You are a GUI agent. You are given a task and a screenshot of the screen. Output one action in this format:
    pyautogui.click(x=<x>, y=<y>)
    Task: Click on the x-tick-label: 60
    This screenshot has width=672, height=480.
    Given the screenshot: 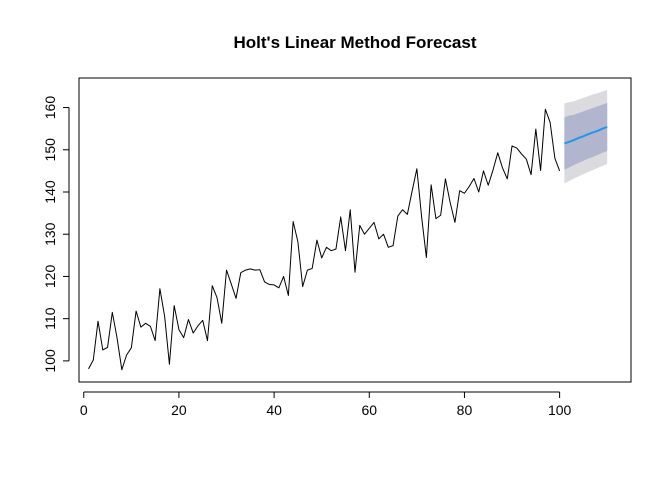 What is the action you would take?
    pyautogui.click(x=369, y=410)
    